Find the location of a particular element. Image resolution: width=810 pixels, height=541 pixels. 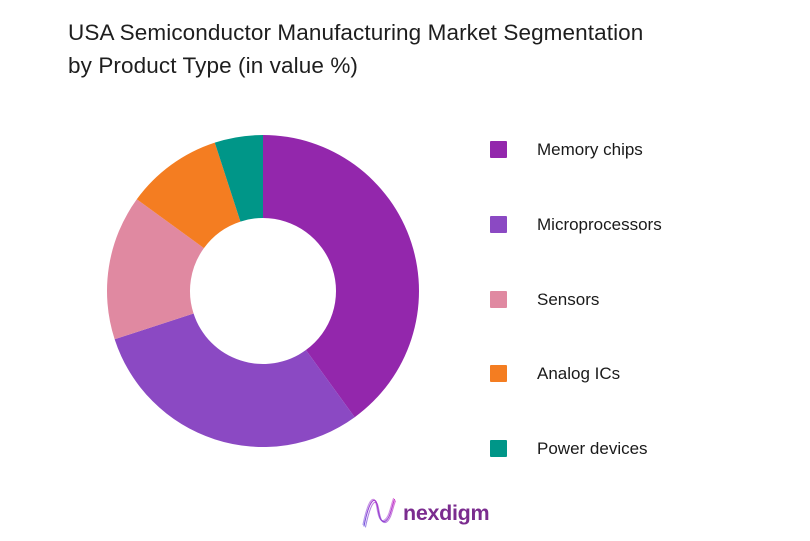

legend-label: Microprocessors is located at coordinates (599, 224).